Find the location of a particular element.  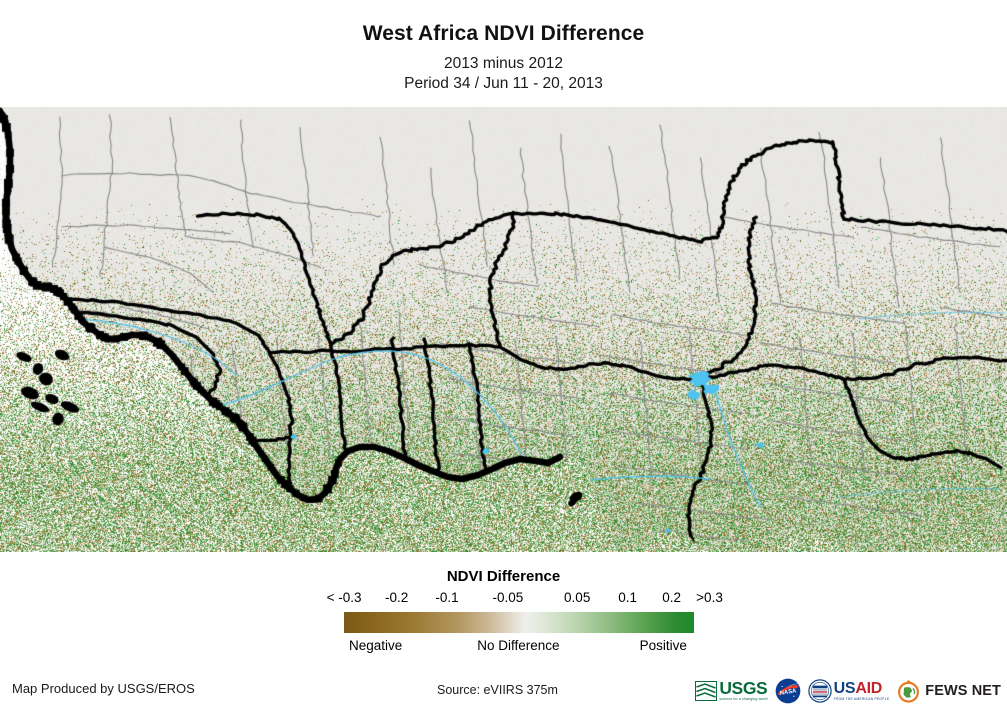

legend-tick-2: -0.1 is located at coordinates (447, 597).